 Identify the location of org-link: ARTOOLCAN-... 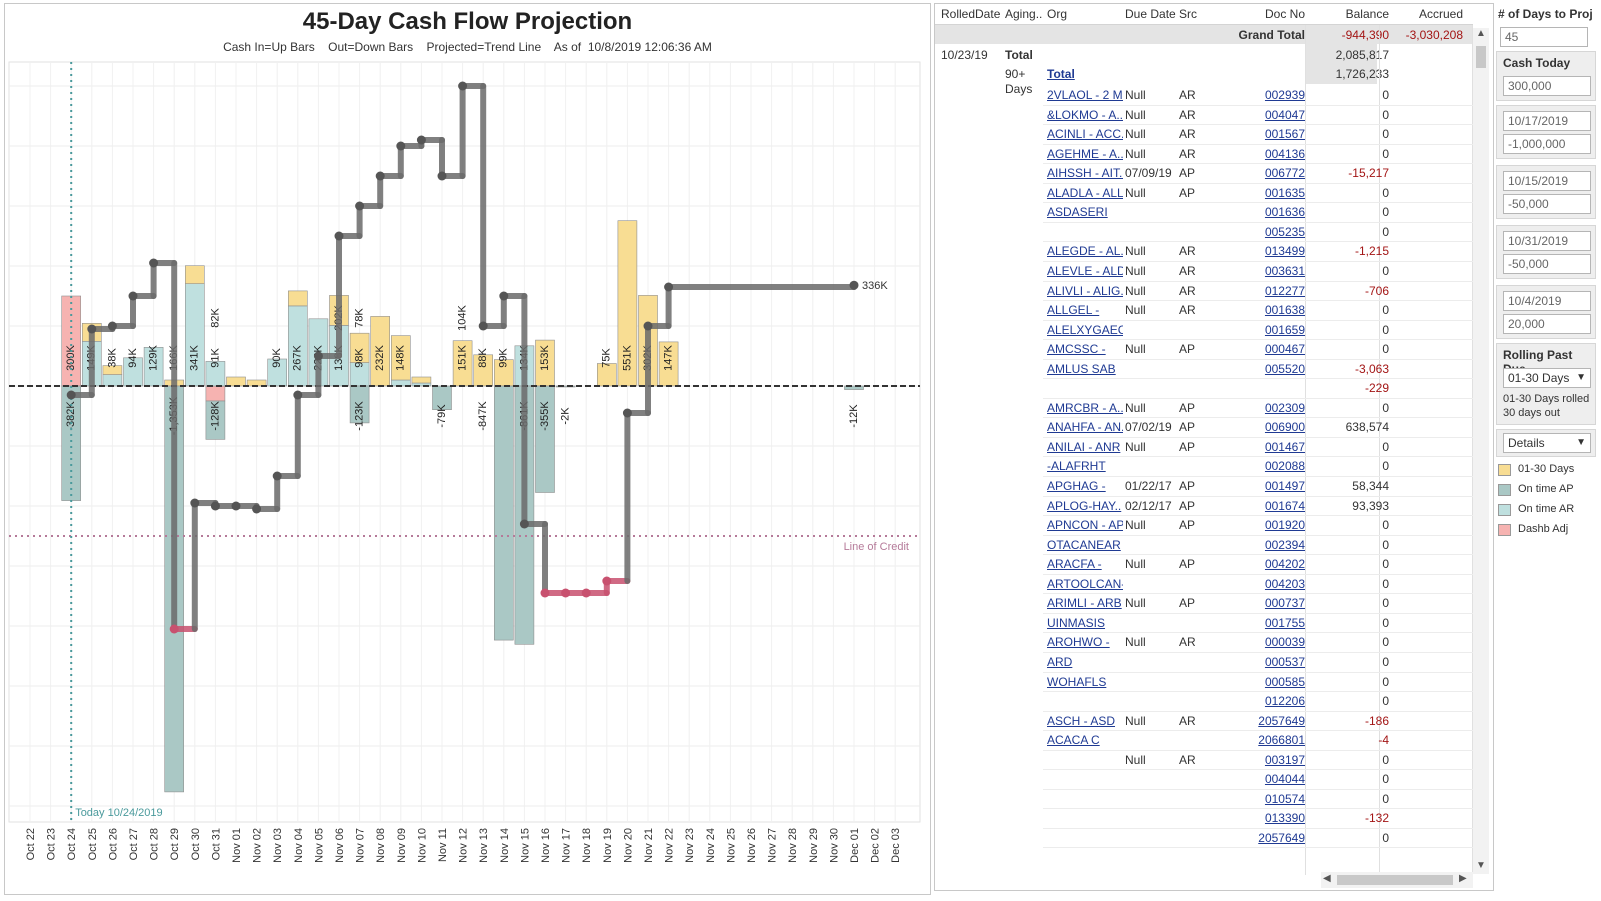
(1085, 583).